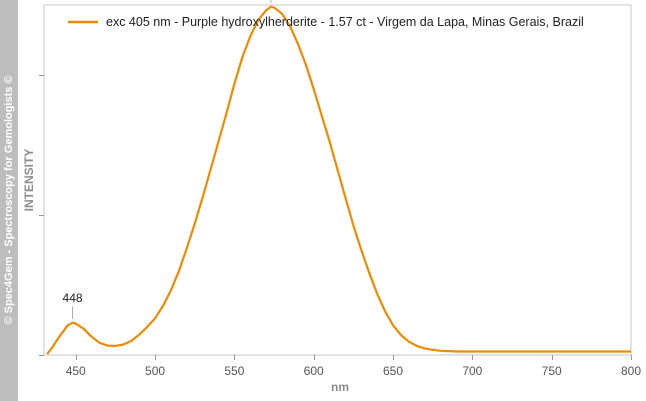 The height and width of the screenshot is (401, 646). What do you see at coordinates (552, 371) in the screenshot?
I see `x-tick-label-750: 750` at bounding box center [552, 371].